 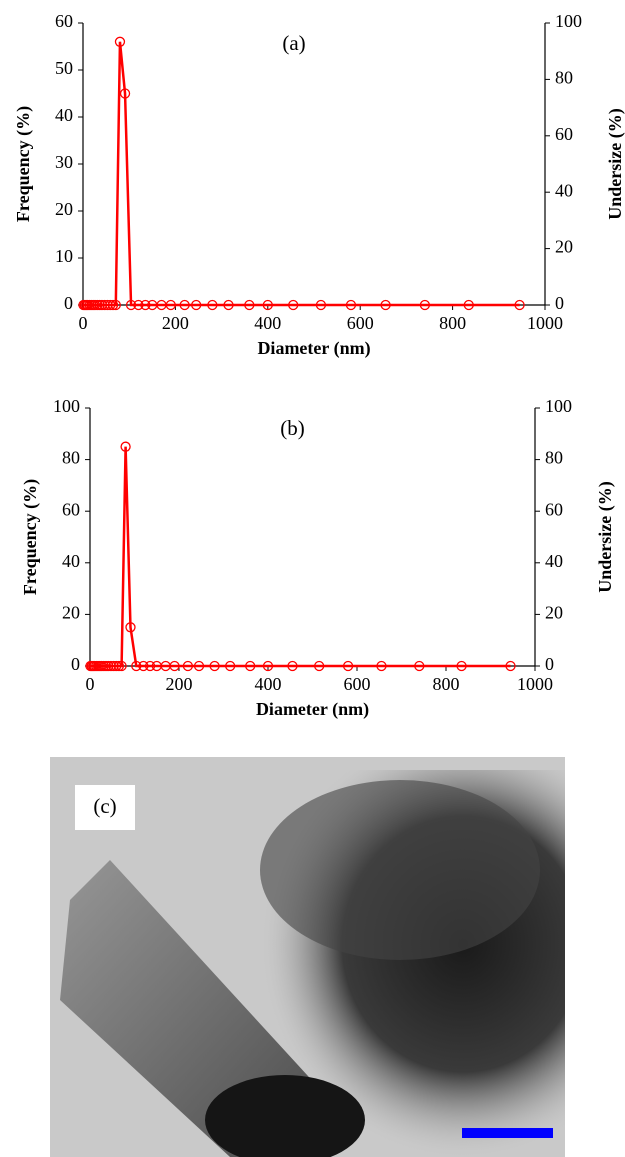 What do you see at coordinates (507, 1133) in the screenshot?
I see `scale-bar` at bounding box center [507, 1133].